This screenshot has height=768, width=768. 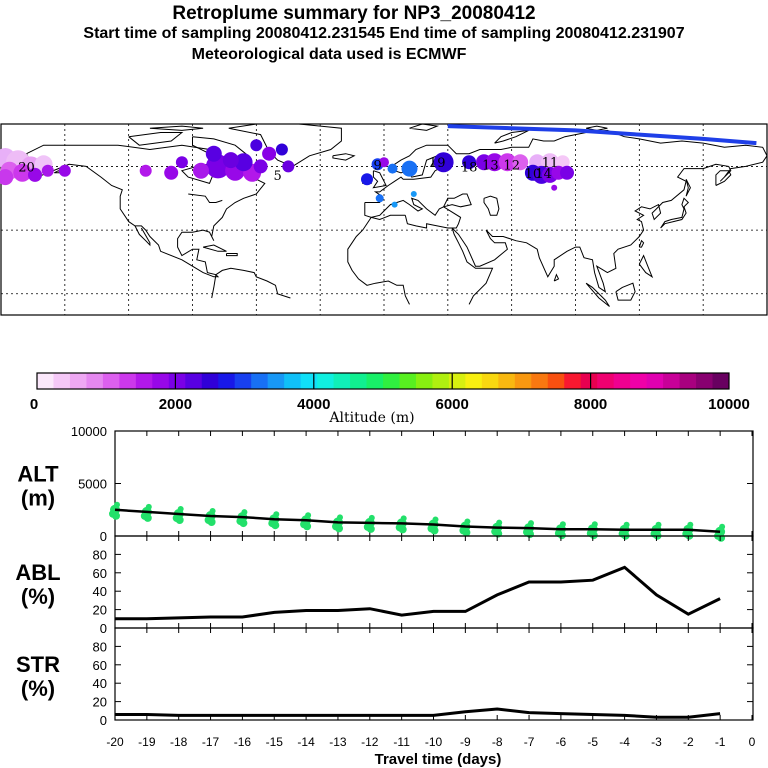 I want to click on map-day-label: 9, so click(x=377, y=165).